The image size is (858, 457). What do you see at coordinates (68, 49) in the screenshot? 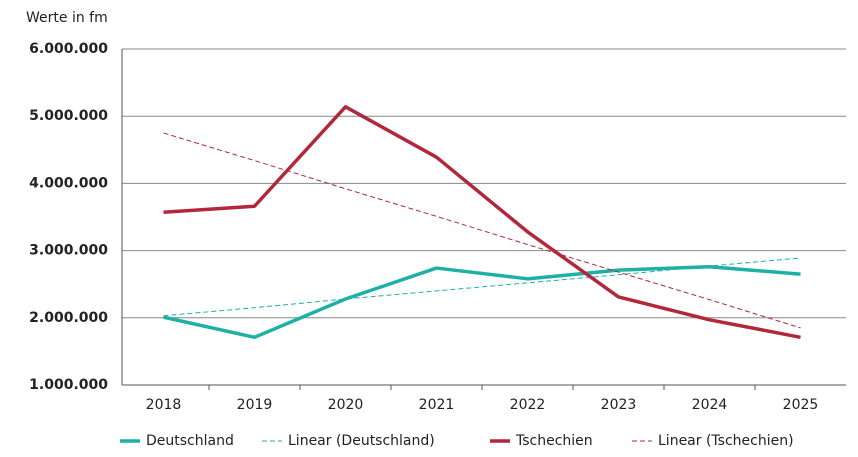
I see `y-tick-label: 6.000.000` at bounding box center [68, 49].